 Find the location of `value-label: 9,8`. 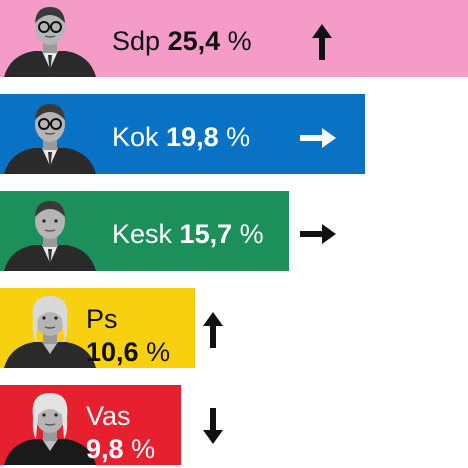

value-label: 9,8 is located at coordinates (105, 449).